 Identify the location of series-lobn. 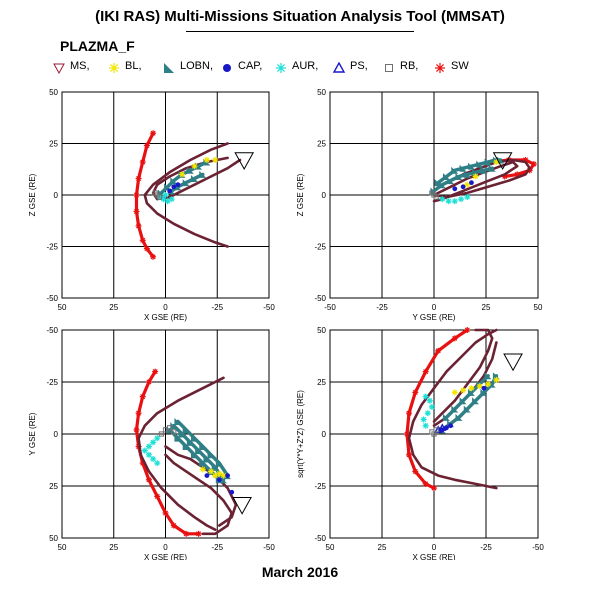
(467, 396).